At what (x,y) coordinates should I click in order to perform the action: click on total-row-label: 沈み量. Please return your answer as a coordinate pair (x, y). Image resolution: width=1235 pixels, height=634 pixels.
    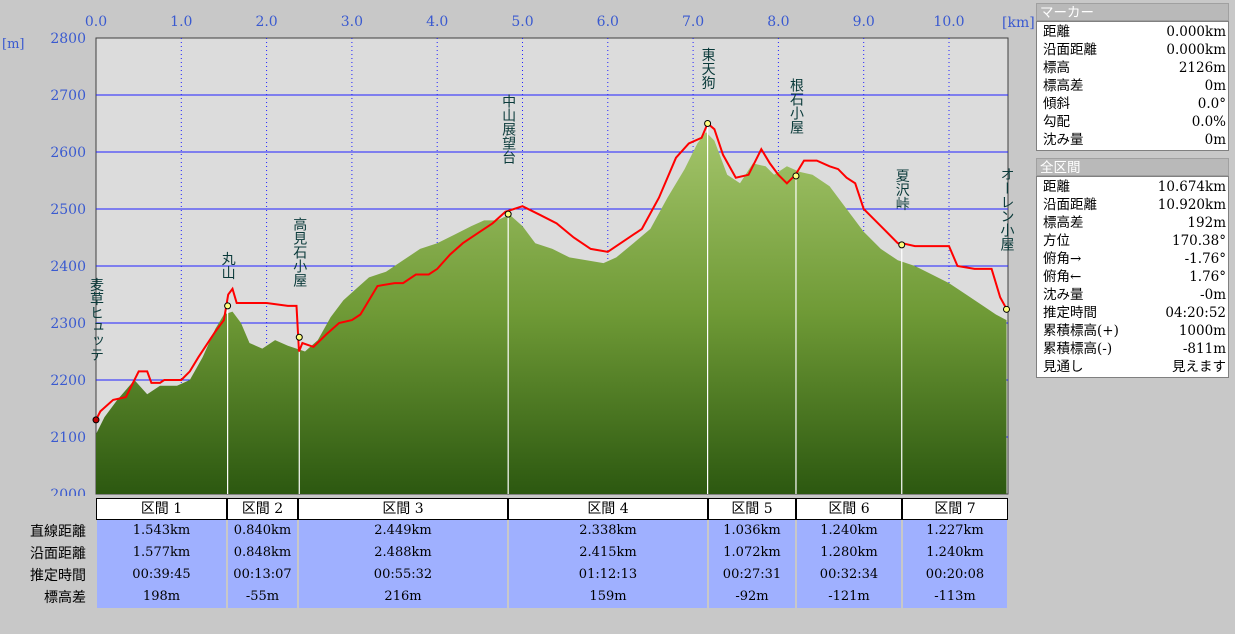
    Looking at the image, I should click on (1063, 295).